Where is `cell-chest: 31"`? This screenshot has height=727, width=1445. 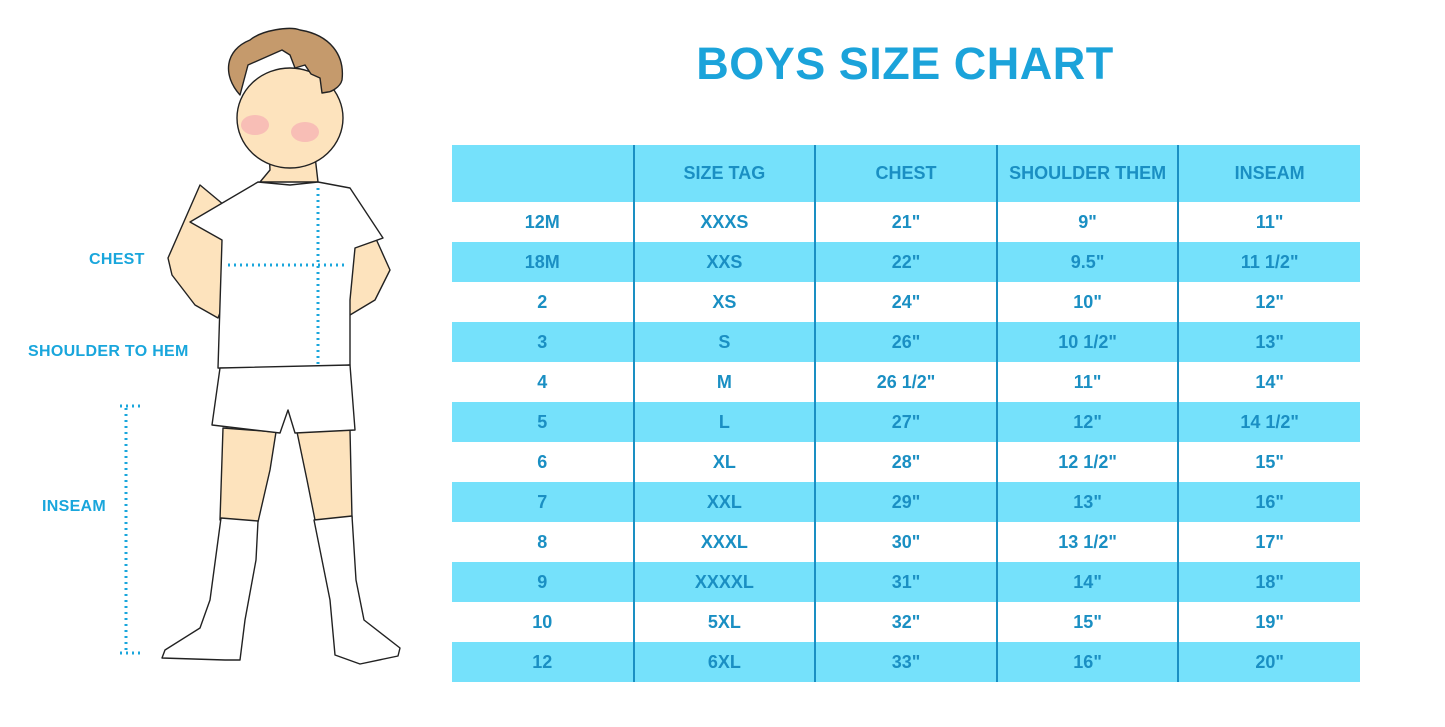 cell-chest: 31" is located at coordinates (905, 582).